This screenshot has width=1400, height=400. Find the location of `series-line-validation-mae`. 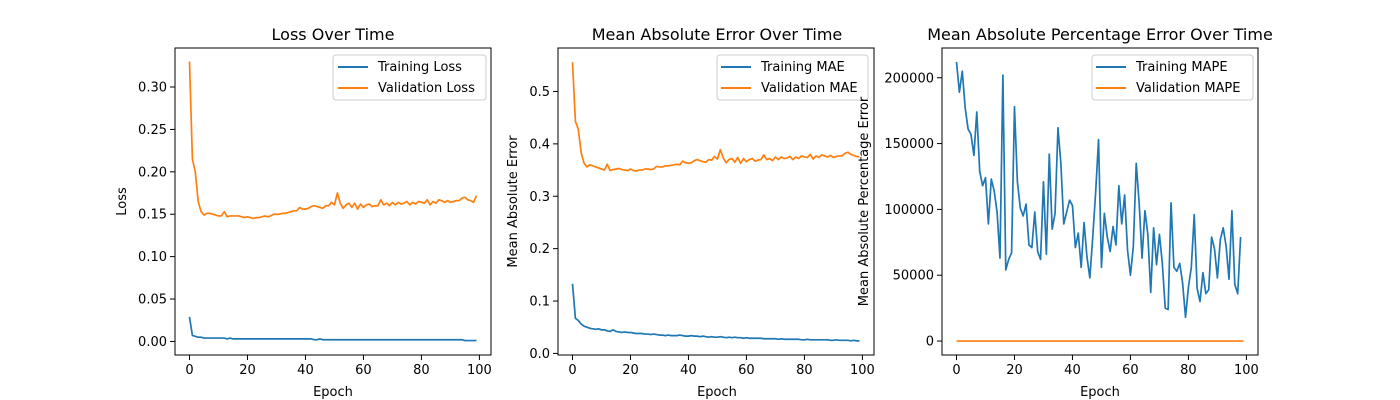

series-line-validation-mae is located at coordinates (715, 117).